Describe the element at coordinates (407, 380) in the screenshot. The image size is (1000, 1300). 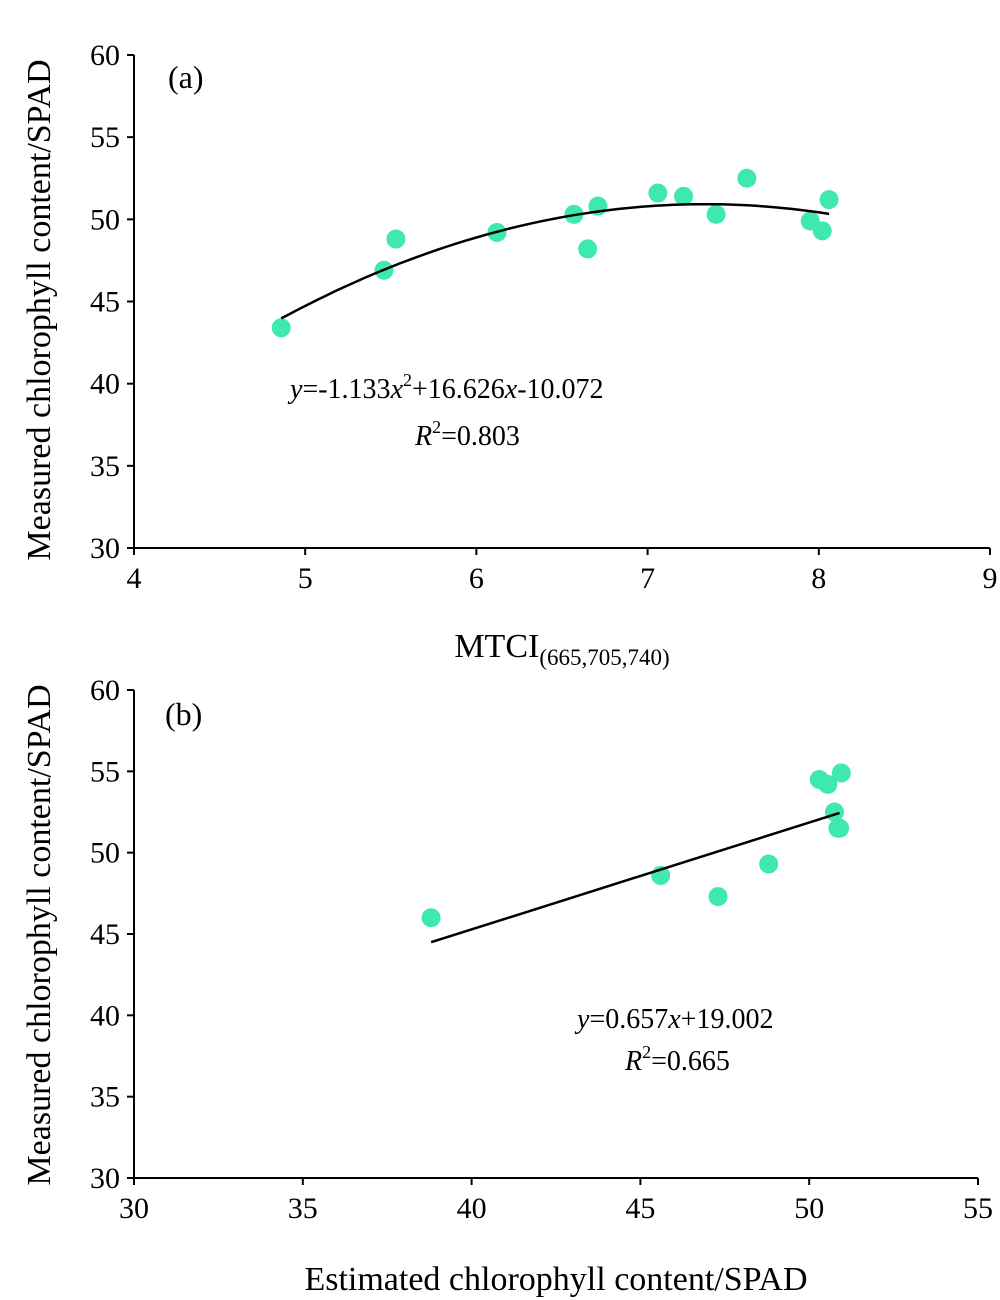
I see `panel-a-eq-exp: 2` at that location.